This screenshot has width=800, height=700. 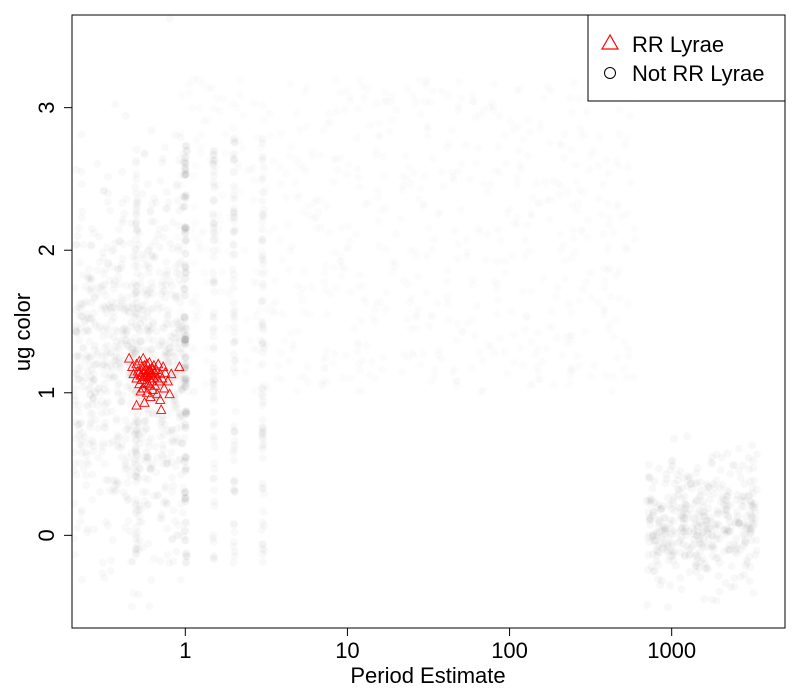 What do you see at coordinates (678, 44) in the screenshot?
I see `legend-label-rr-lyrae: RR Lyrae` at bounding box center [678, 44].